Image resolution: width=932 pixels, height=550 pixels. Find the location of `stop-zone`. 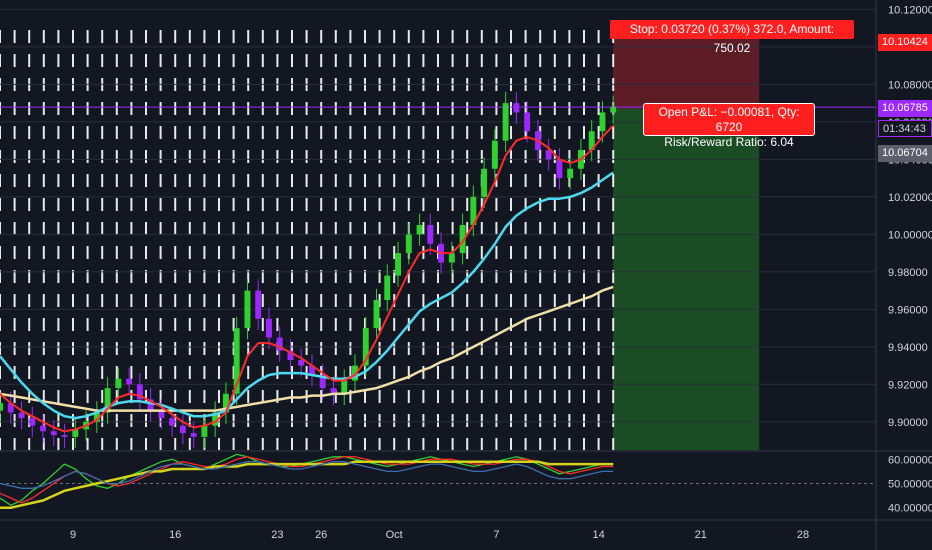

stop-zone is located at coordinates (686, 73).